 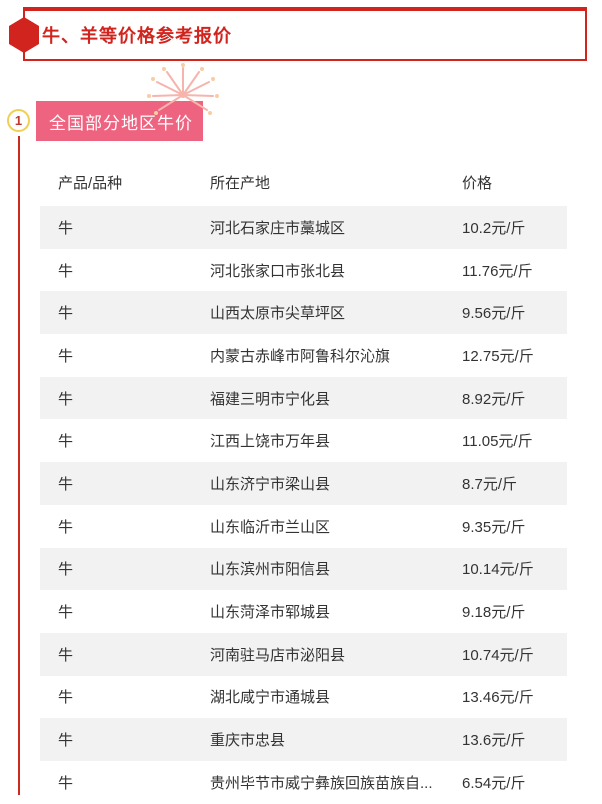 What do you see at coordinates (270, 442) in the screenshot?
I see `cell-origin: 江西上饶市万年县` at bounding box center [270, 442].